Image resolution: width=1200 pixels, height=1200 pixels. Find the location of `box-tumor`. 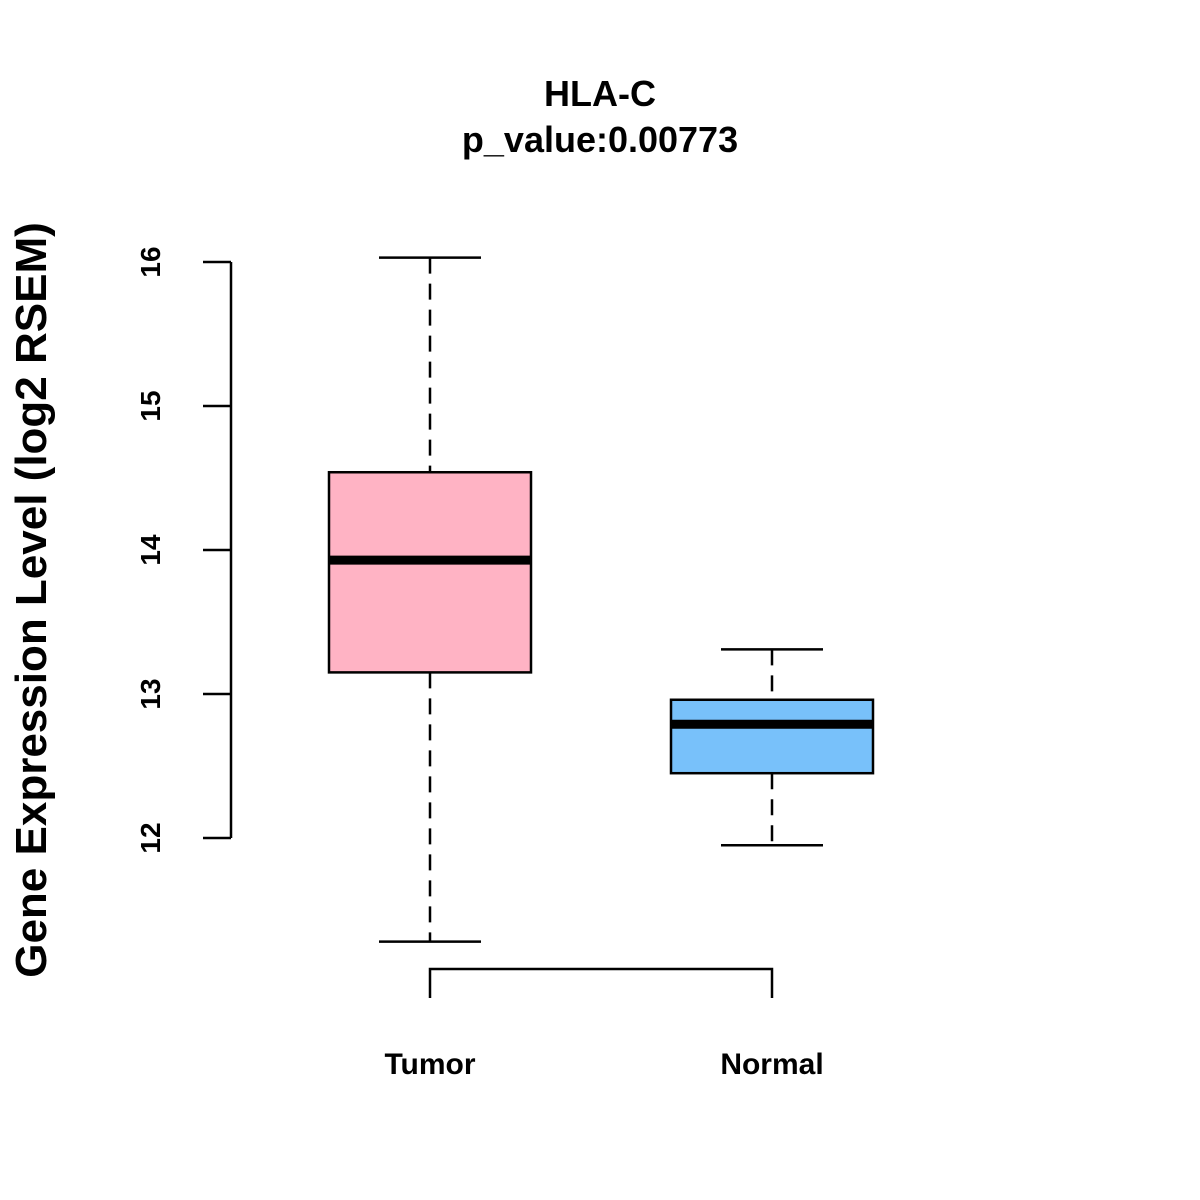

box-tumor is located at coordinates (430, 599).